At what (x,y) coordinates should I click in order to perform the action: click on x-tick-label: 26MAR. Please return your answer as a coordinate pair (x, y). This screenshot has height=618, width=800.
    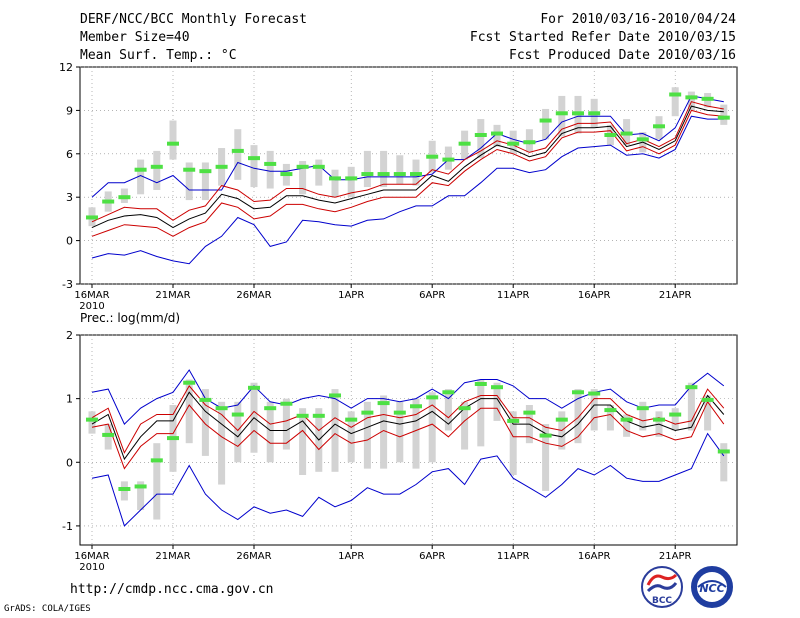
    Looking at the image, I should click on (253, 556).